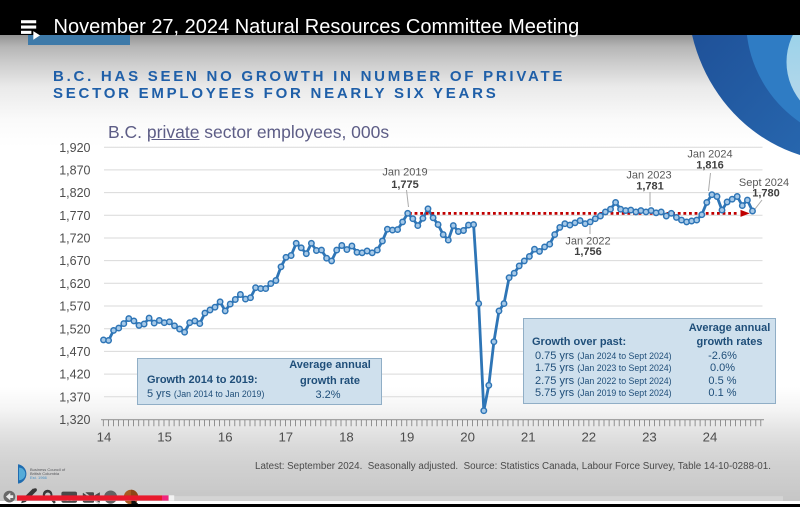 The height and width of the screenshot is (507, 800). Describe the element at coordinates (649, 437) in the screenshot. I see `svg-text: 23` at that location.